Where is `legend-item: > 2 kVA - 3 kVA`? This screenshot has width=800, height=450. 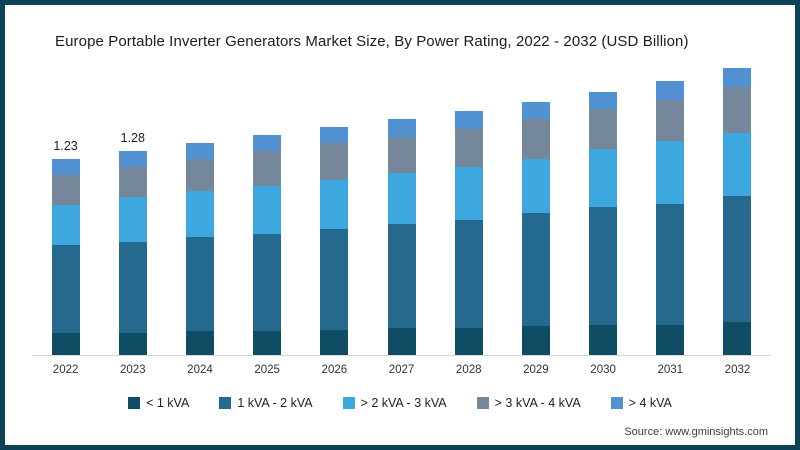
legend-item: > 2 kVA - 3 kVA is located at coordinates (394, 403).